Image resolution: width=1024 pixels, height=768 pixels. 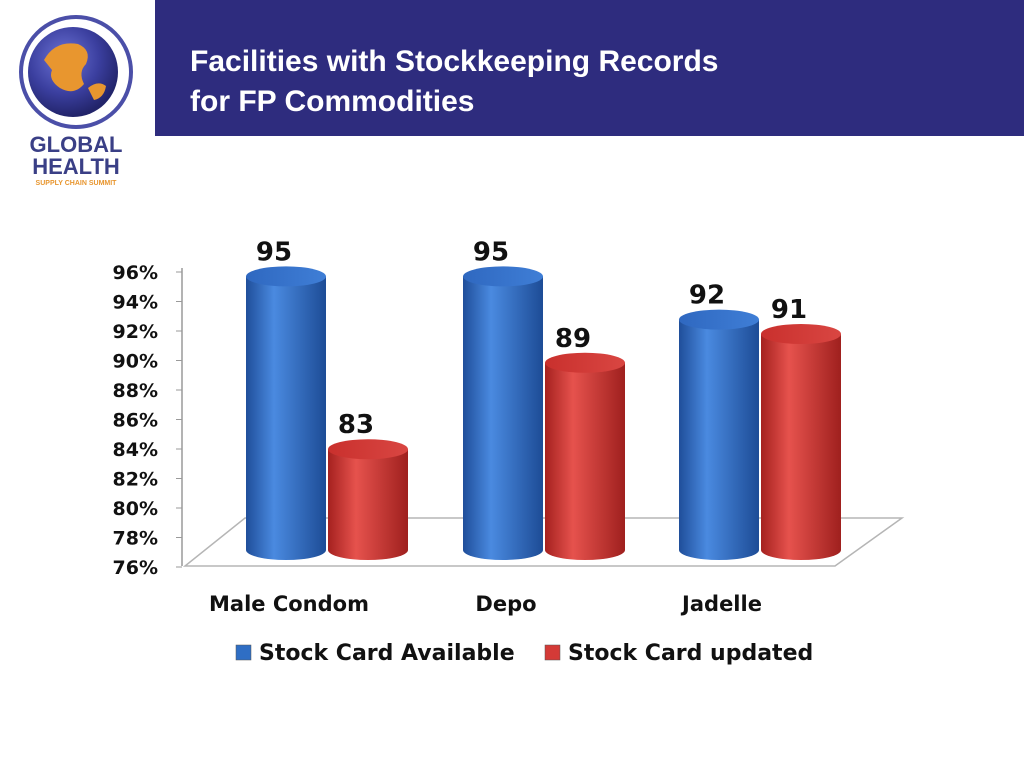 I want to click on y-tick-label: 92%, so click(x=135, y=332).